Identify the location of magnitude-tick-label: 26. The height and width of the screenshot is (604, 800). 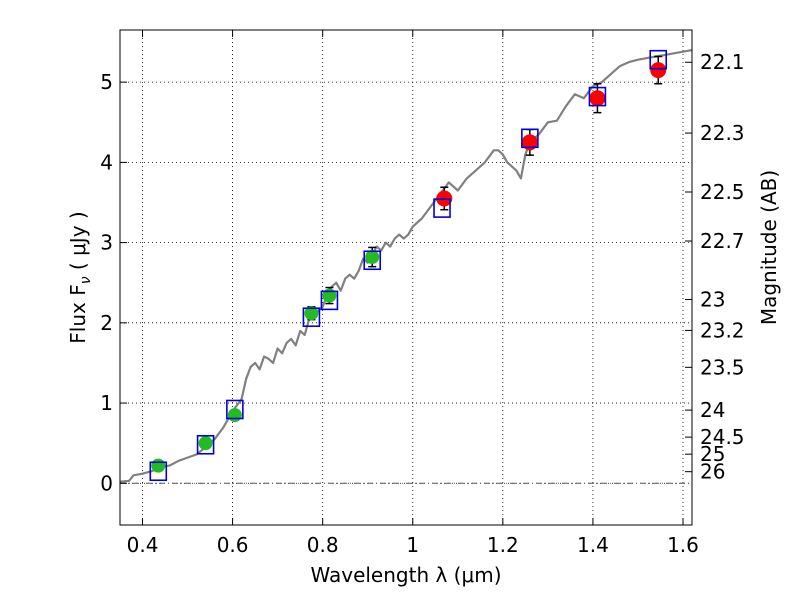
(712, 472).